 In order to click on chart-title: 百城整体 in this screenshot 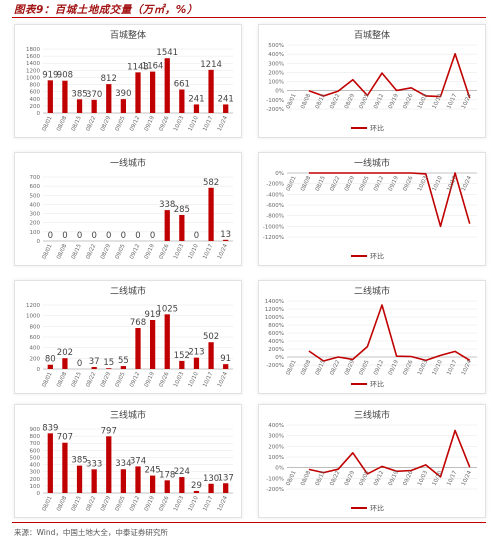, I will do `click(128, 35)`.